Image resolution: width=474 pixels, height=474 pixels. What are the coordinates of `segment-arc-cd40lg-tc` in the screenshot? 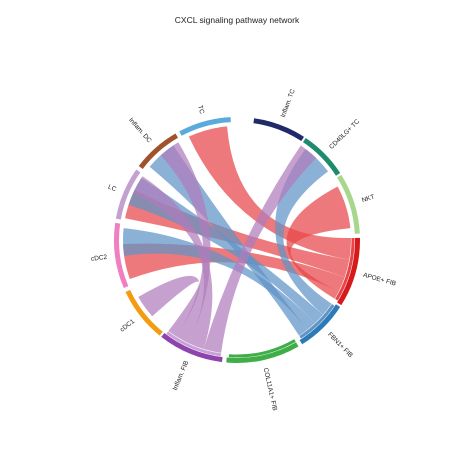 It's located at (321, 157).